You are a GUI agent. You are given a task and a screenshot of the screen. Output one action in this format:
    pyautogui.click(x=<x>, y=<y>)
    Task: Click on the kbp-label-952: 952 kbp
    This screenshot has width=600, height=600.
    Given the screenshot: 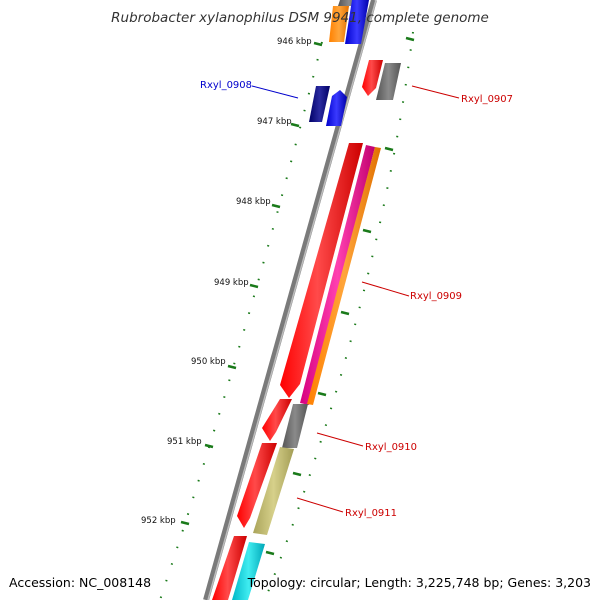 What is the action you would take?
    pyautogui.click(x=158, y=521)
    